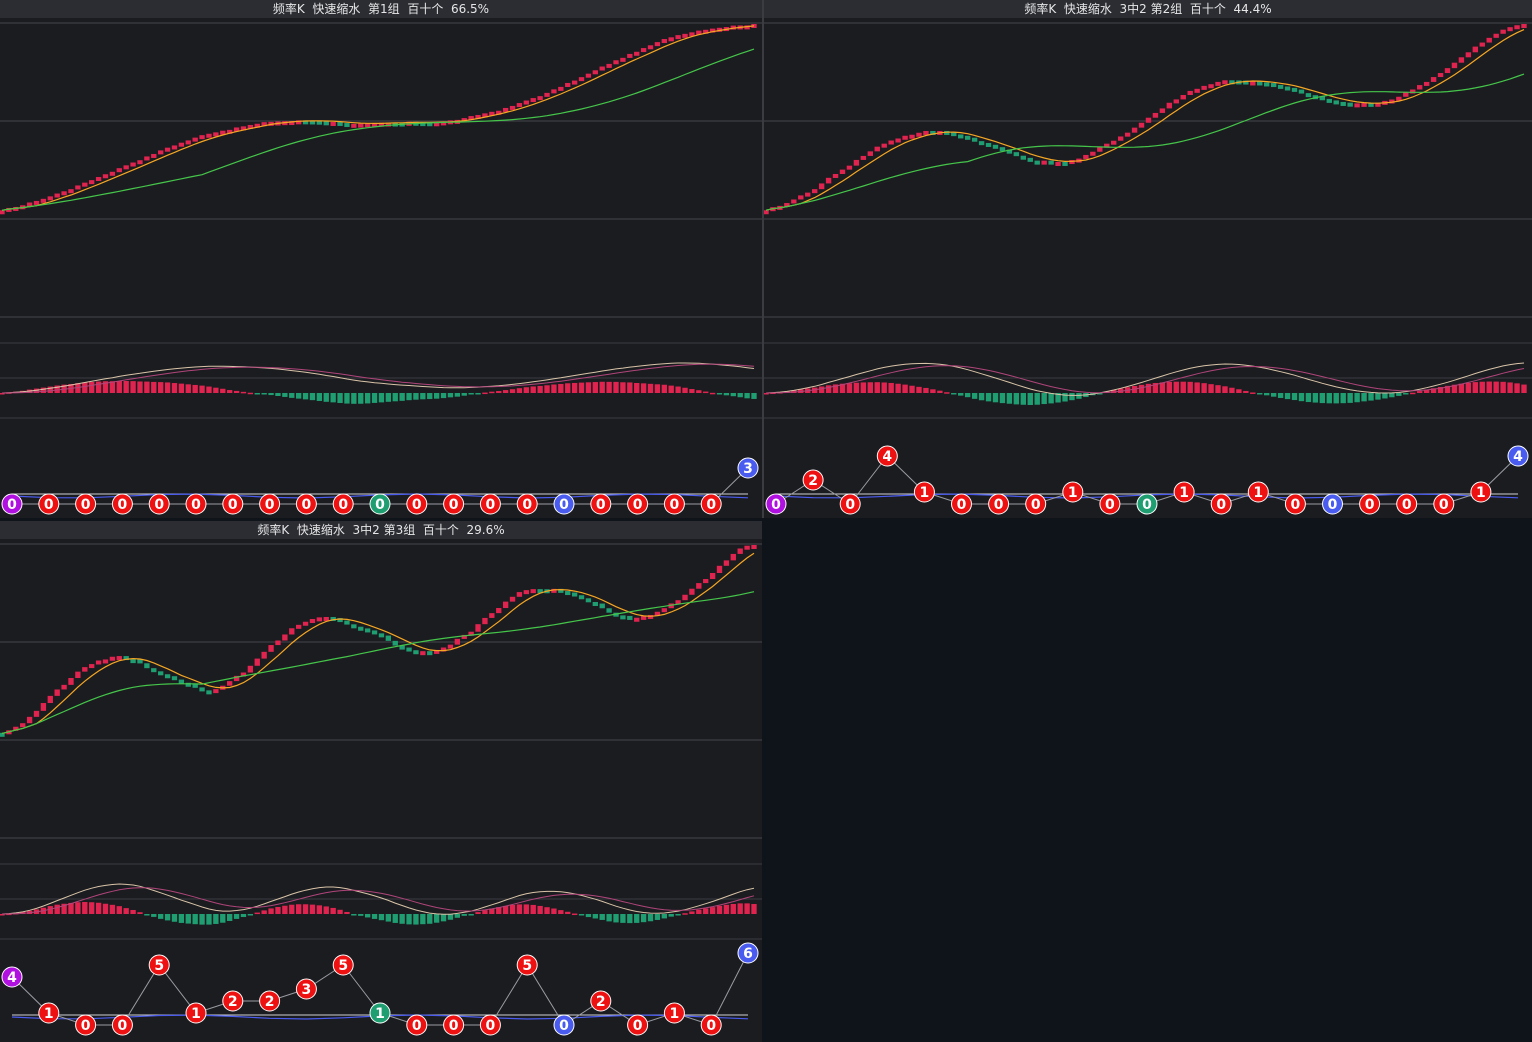 The width and height of the screenshot is (1532, 1042). Describe the element at coordinates (763, 259) in the screenshot. I see `panel-divider` at that location.